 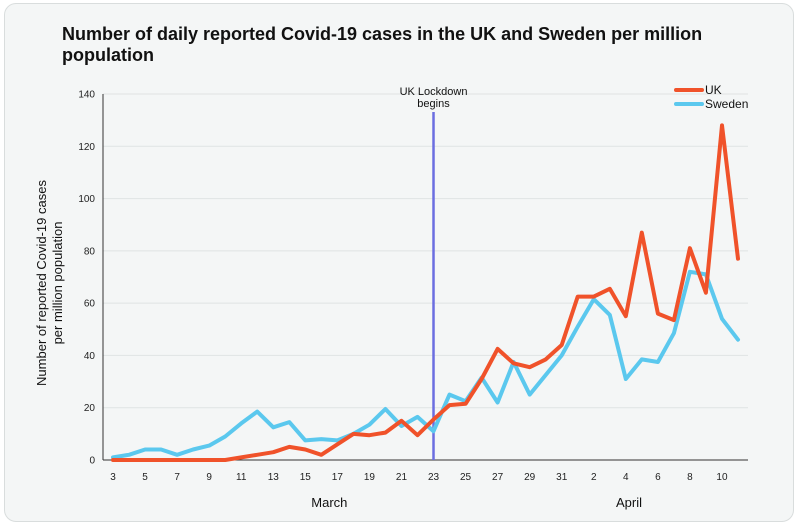 I want to click on x-tick-label: 7, so click(x=177, y=477).